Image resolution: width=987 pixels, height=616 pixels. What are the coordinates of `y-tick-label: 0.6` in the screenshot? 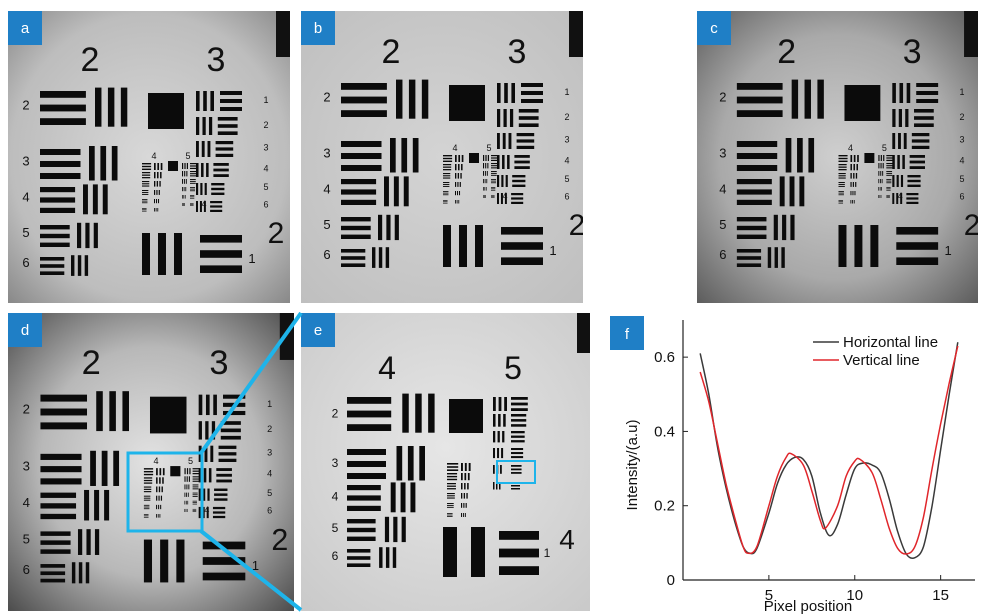 It's located at (664, 357).